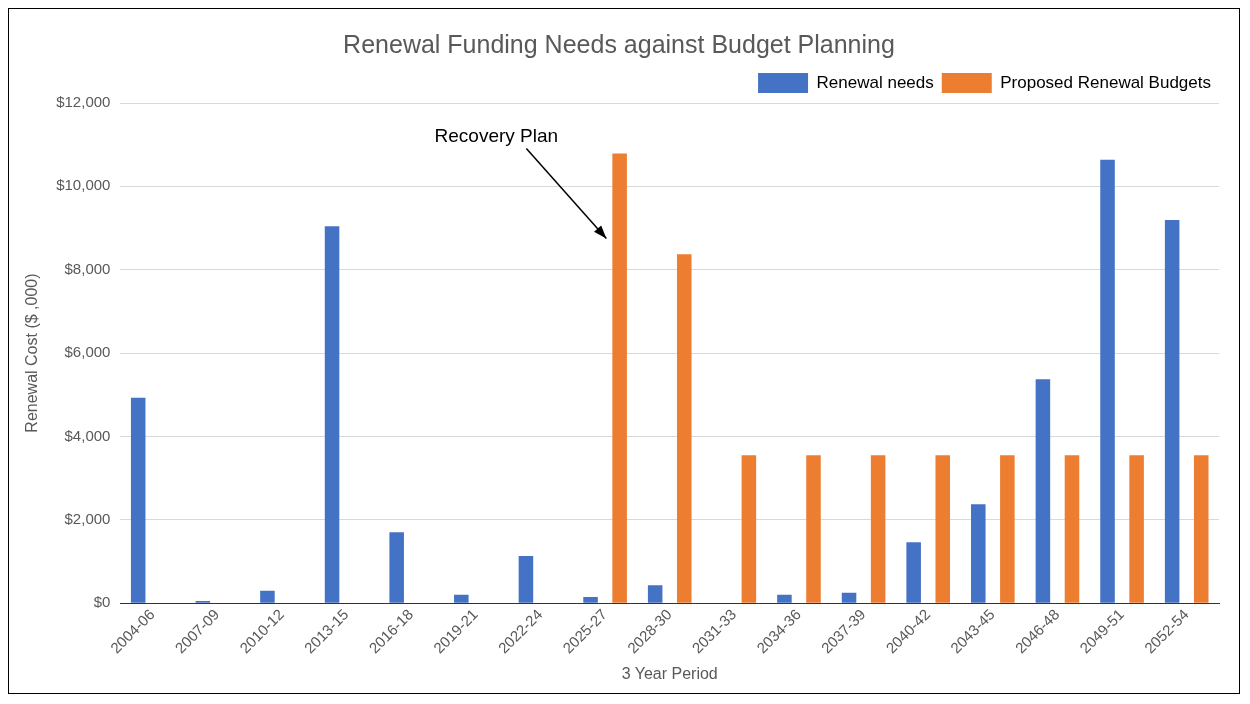  What do you see at coordinates (83, 102) in the screenshot?
I see `y-tick-label: $12,000` at bounding box center [83, 102].